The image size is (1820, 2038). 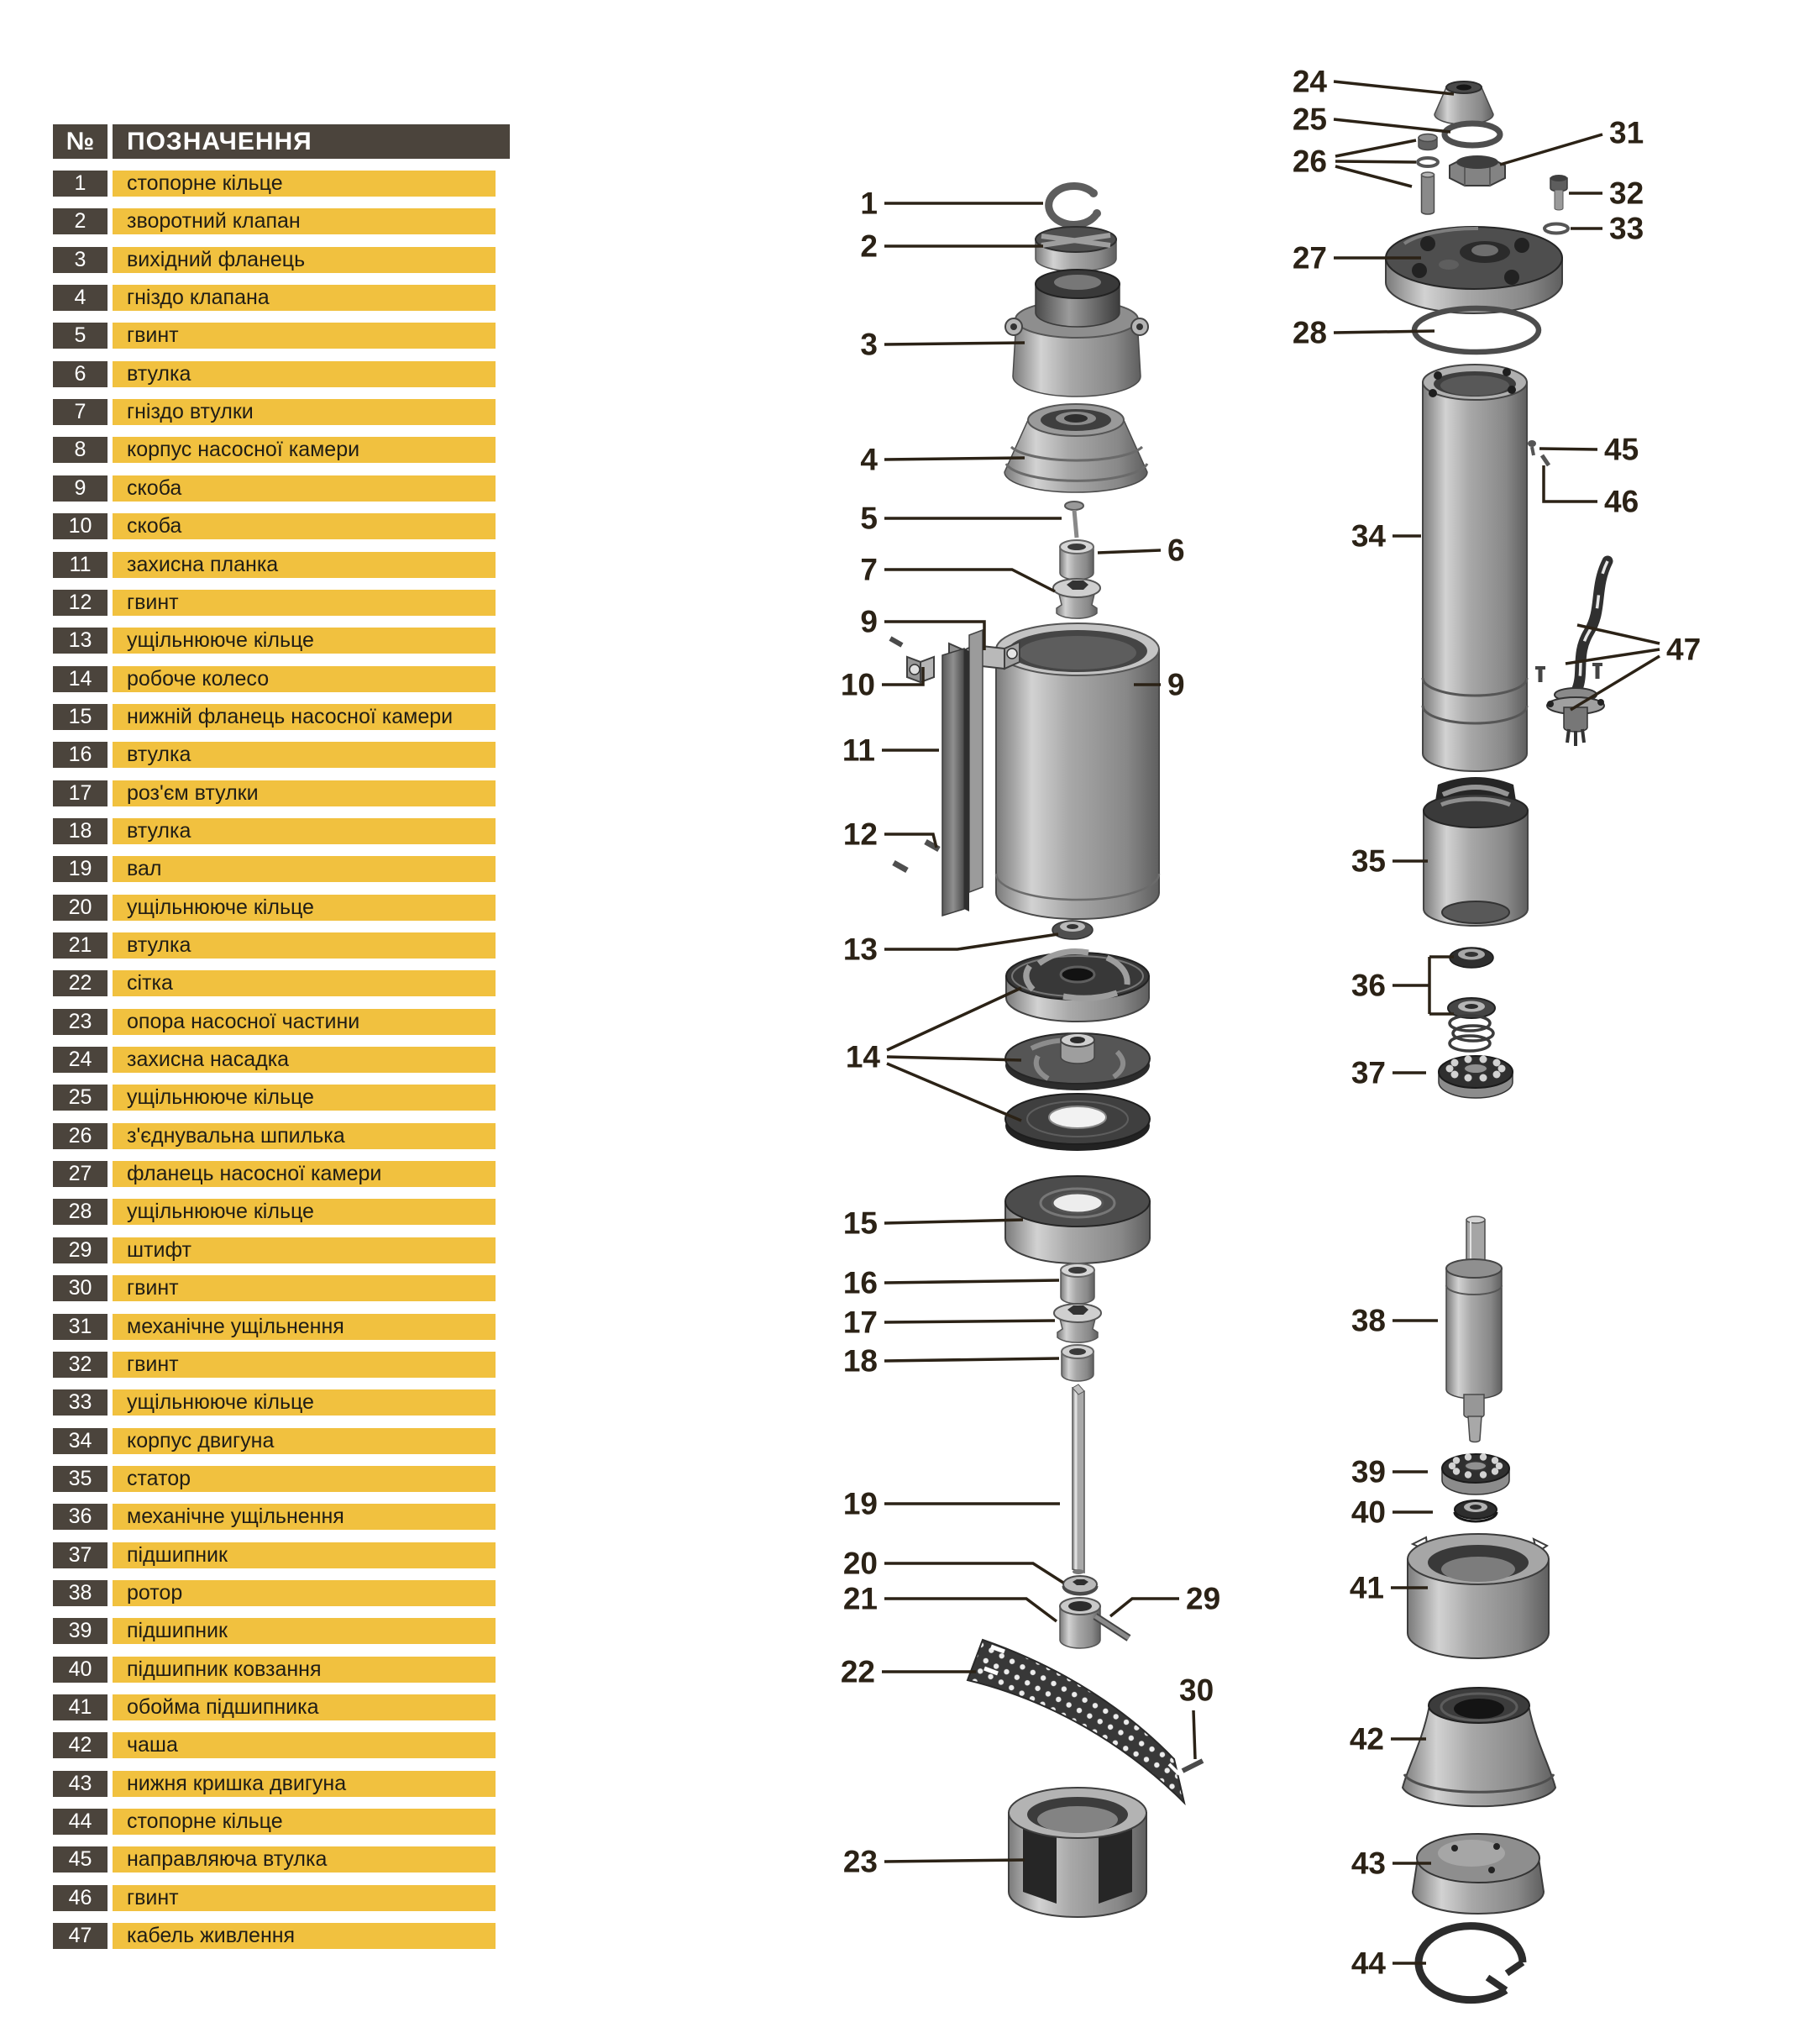 What do you see at coordinates (1076, 333) in the screenshot?
I see `part-3-outlet-flange` at bounding box center [1076, 333].